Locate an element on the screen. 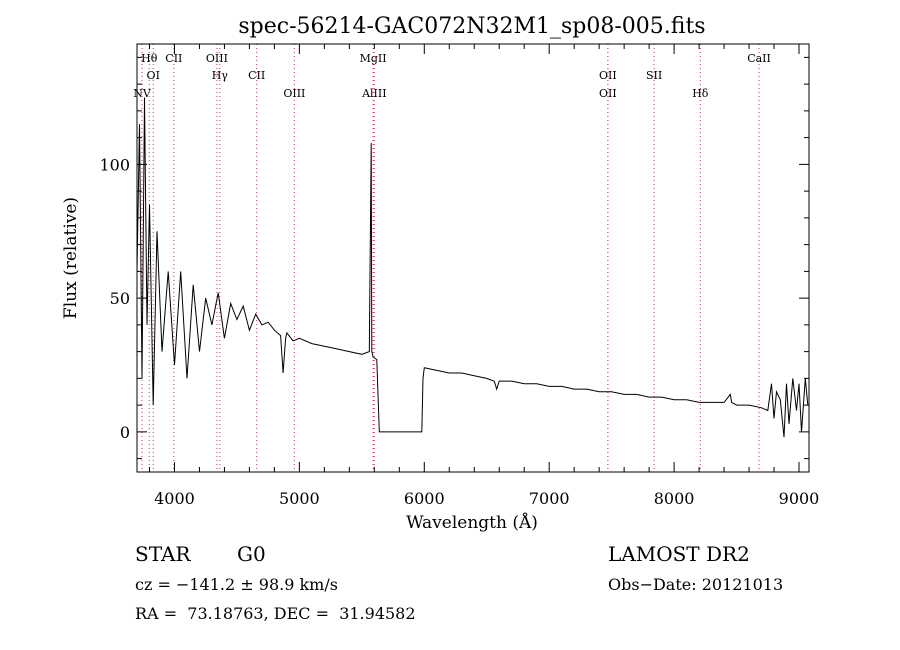 This screenshot has width=900, height=650. chart-title: spec-56214-GAC072N32M1_sp08-005.fits is located at coordinates (471, 26).